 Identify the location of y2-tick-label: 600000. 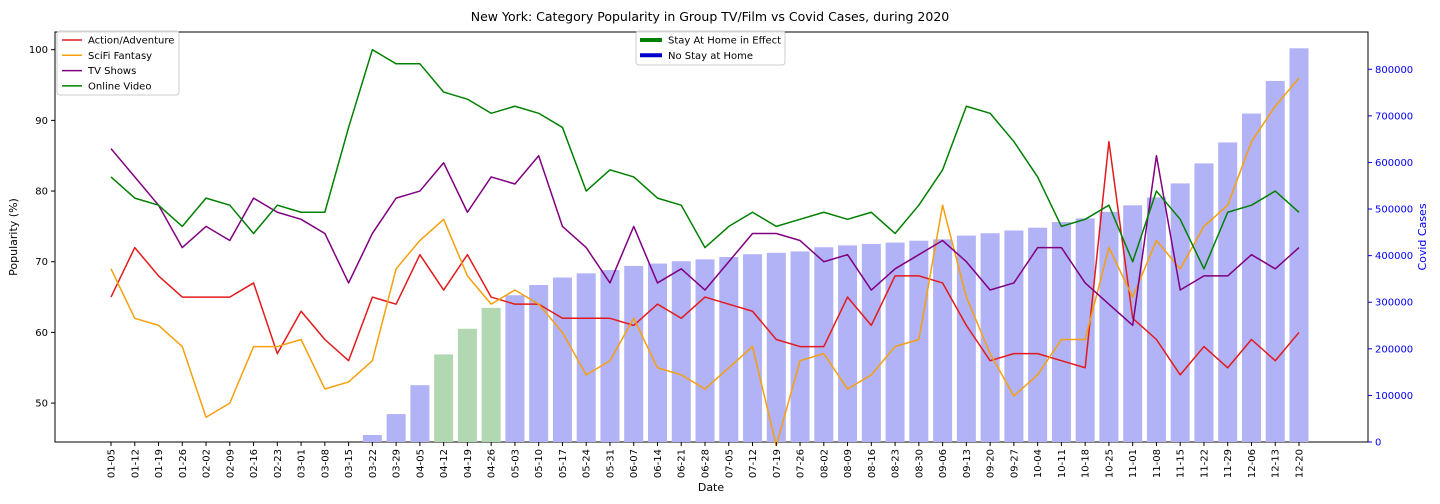
(1394, 163).